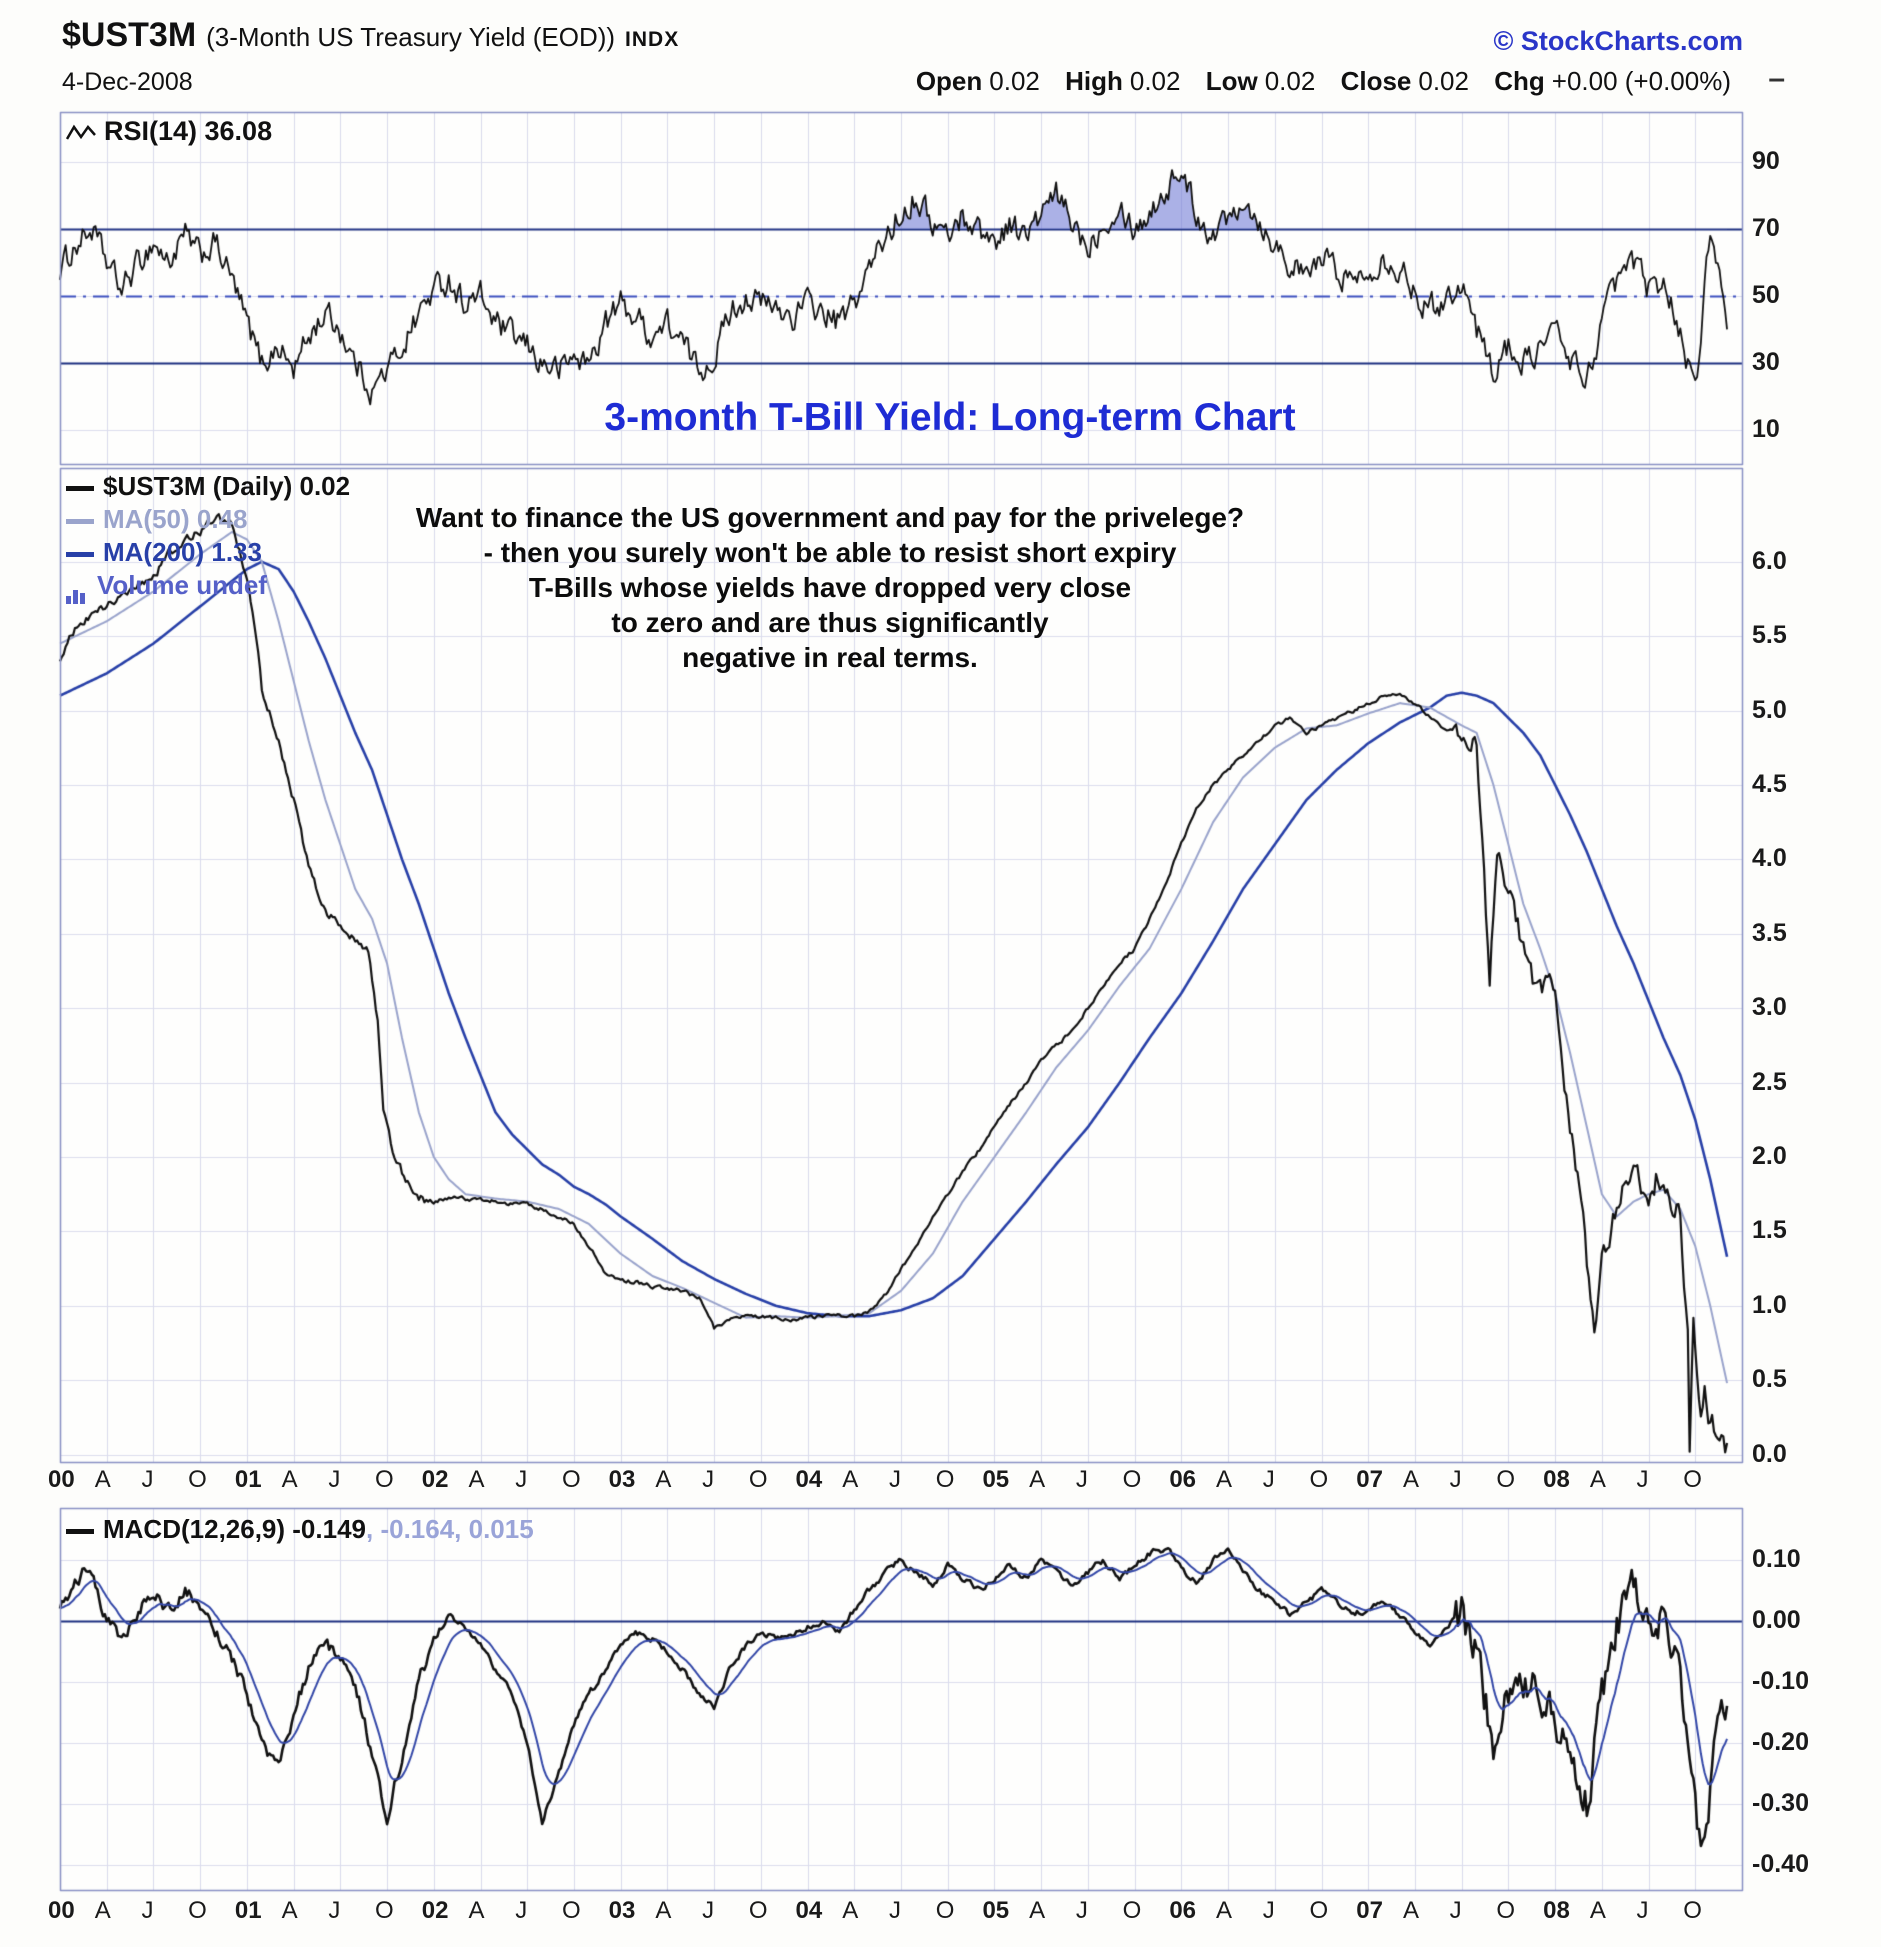 The width and height of the screenshot is (1881, 1947). I want to click on x-tick-bottom-J-2002.5: J, so click(521, 1910).